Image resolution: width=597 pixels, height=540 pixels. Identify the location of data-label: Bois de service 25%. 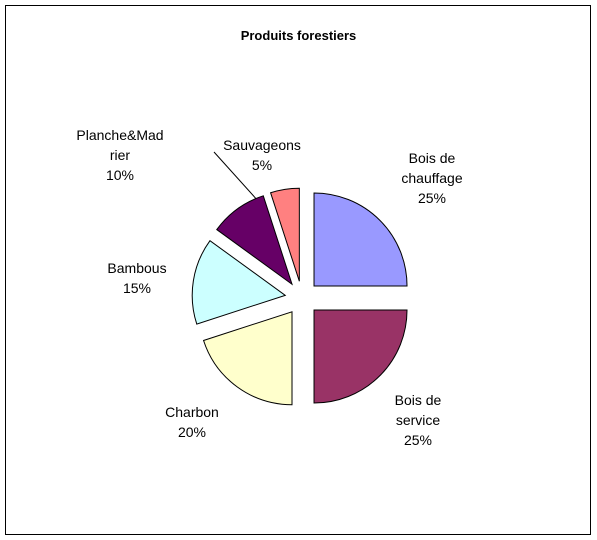
(418, 420).